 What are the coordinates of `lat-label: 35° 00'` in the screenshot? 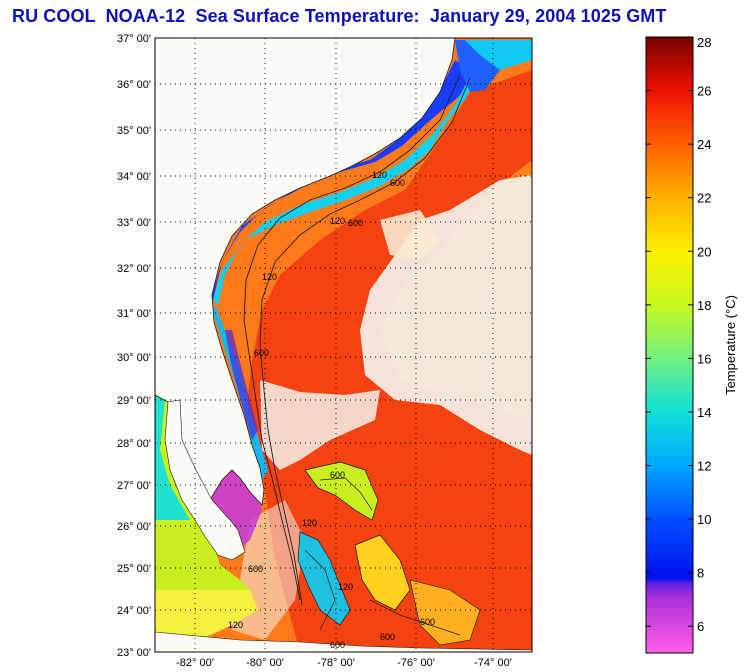 It's located at (134, 131).